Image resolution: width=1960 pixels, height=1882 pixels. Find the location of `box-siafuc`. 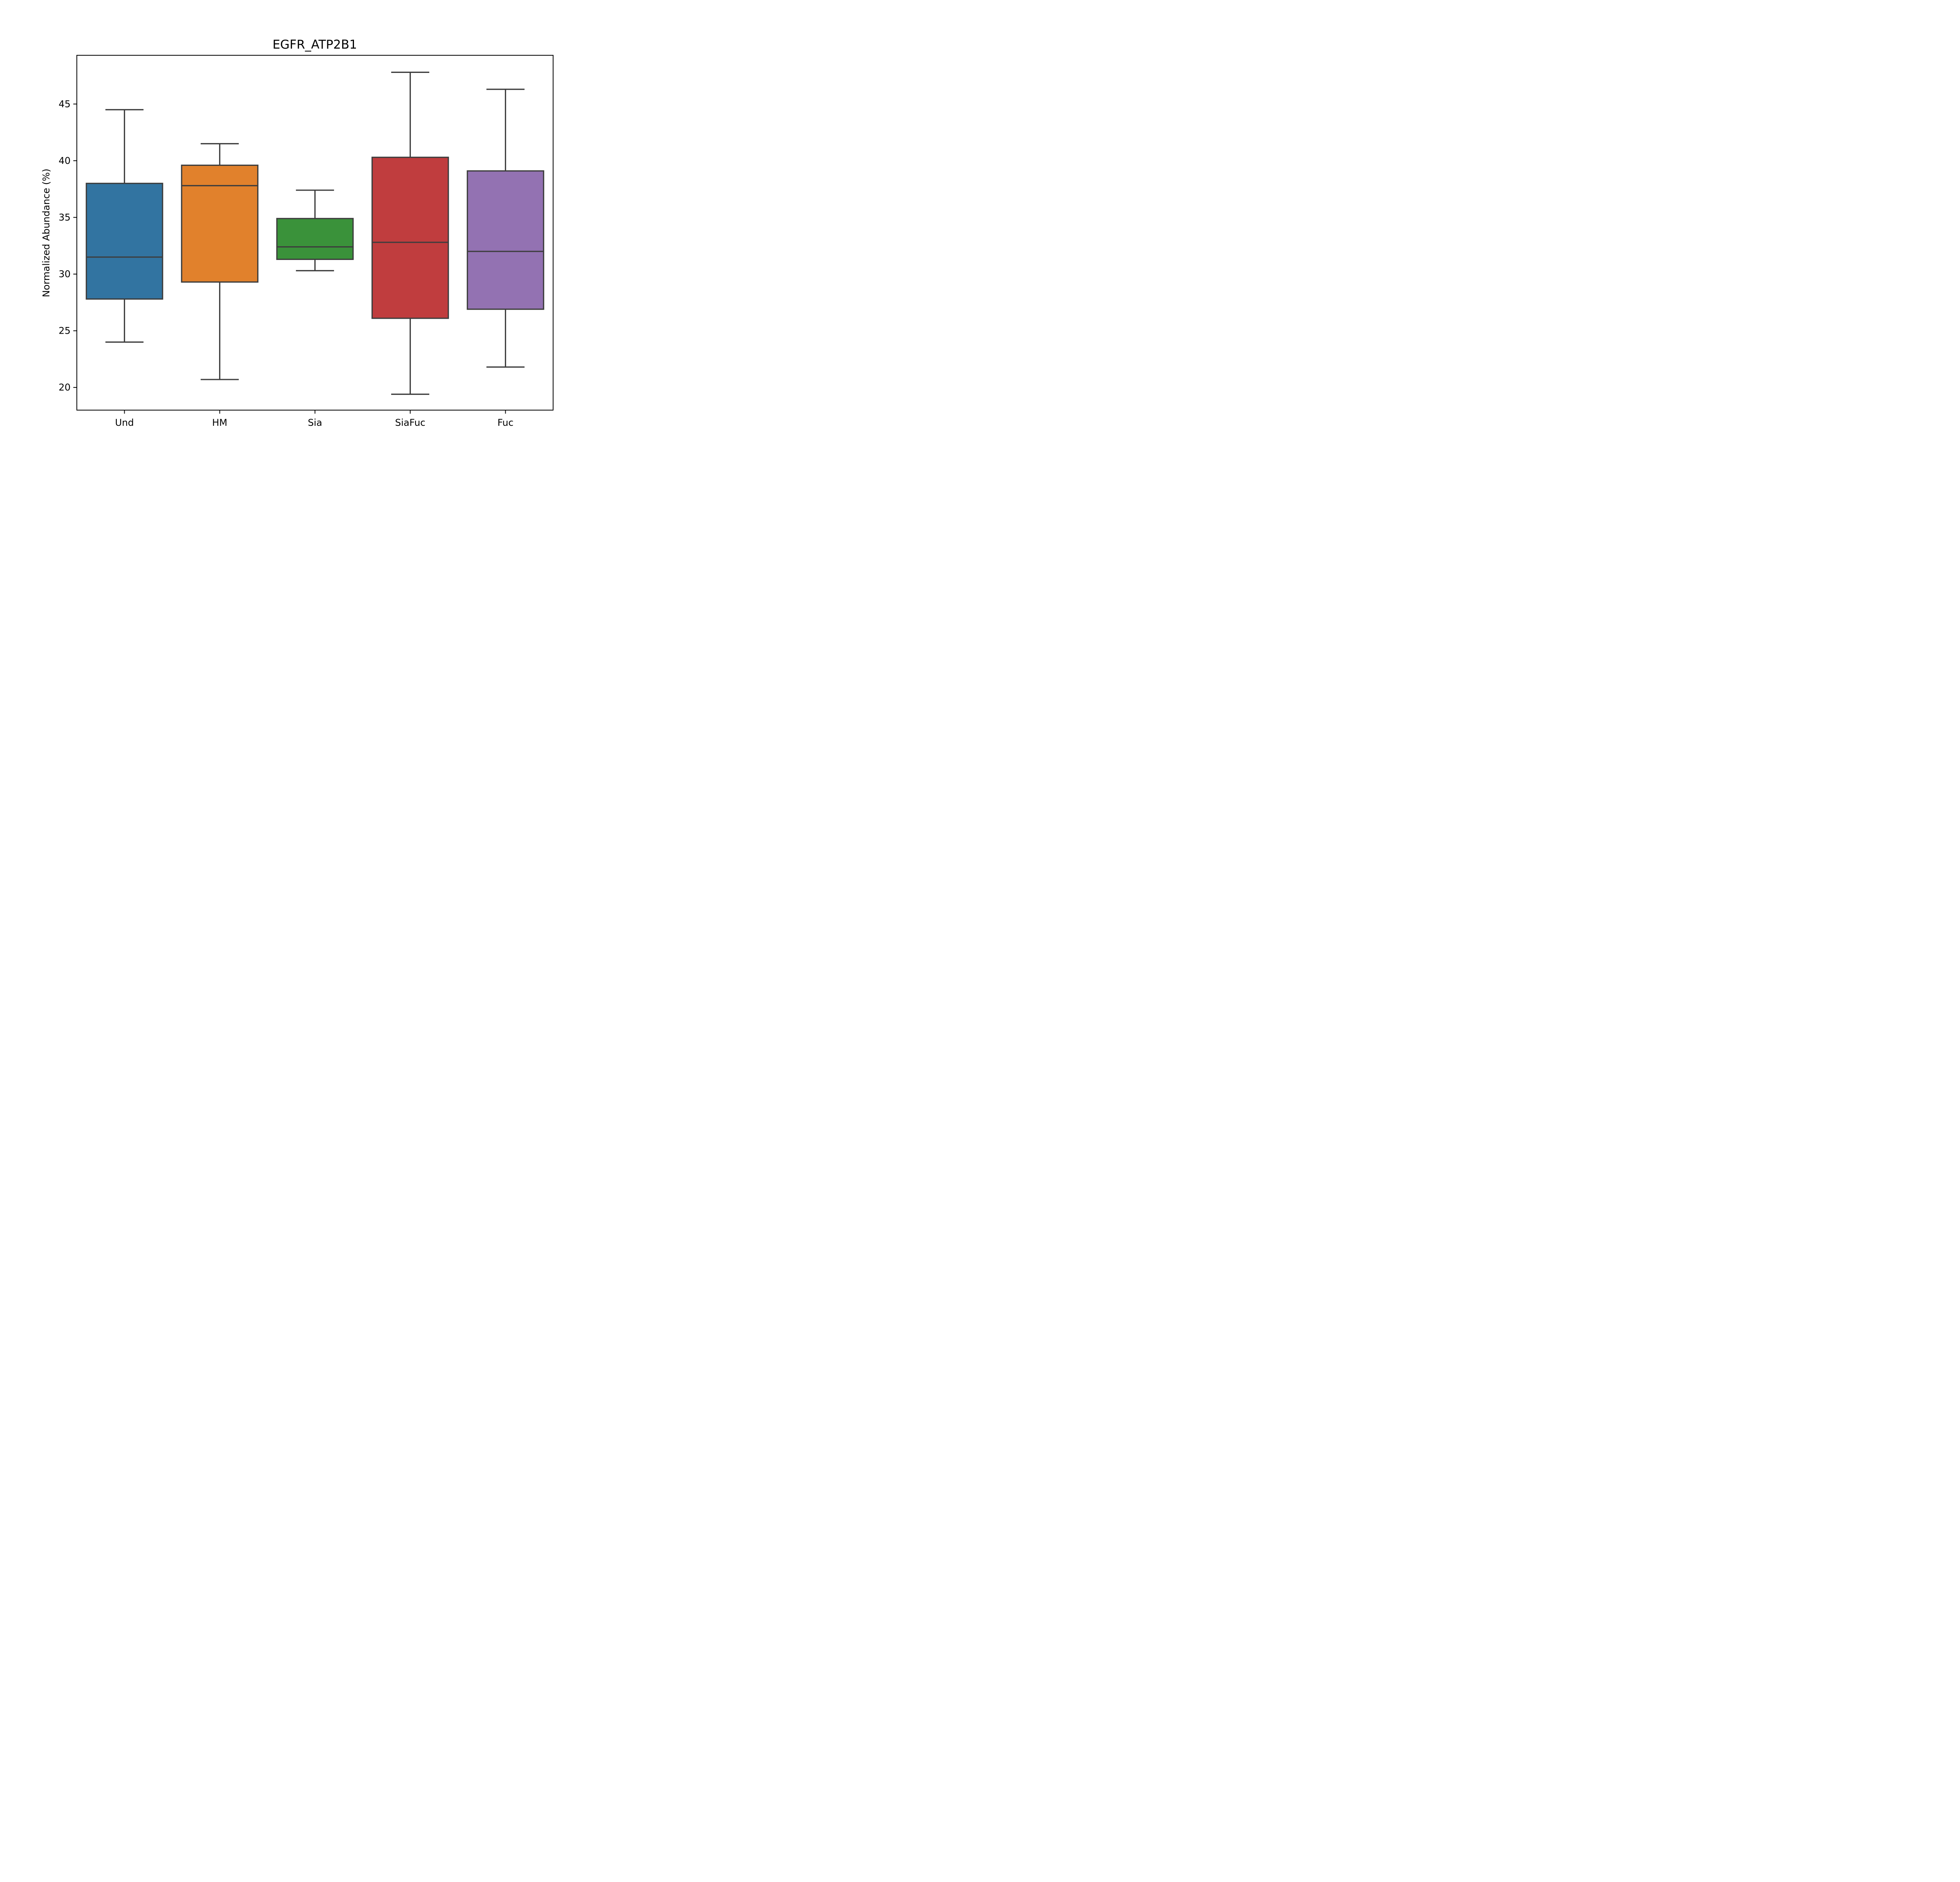

box-siafuc is located at coordinates (410, 237).